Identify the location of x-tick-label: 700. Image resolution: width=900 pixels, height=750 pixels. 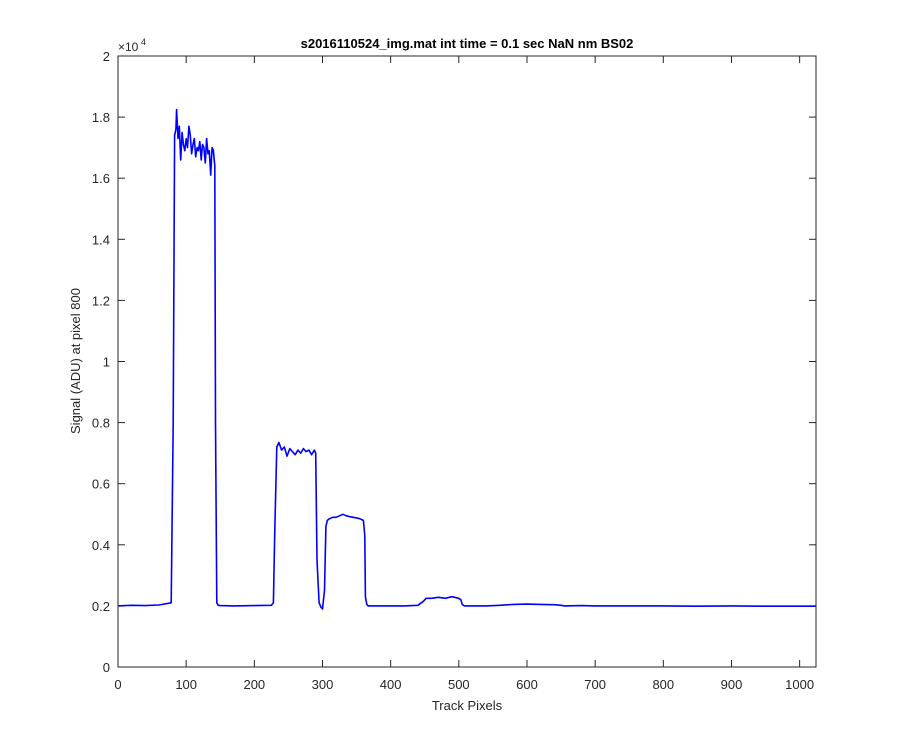
(595, 684).